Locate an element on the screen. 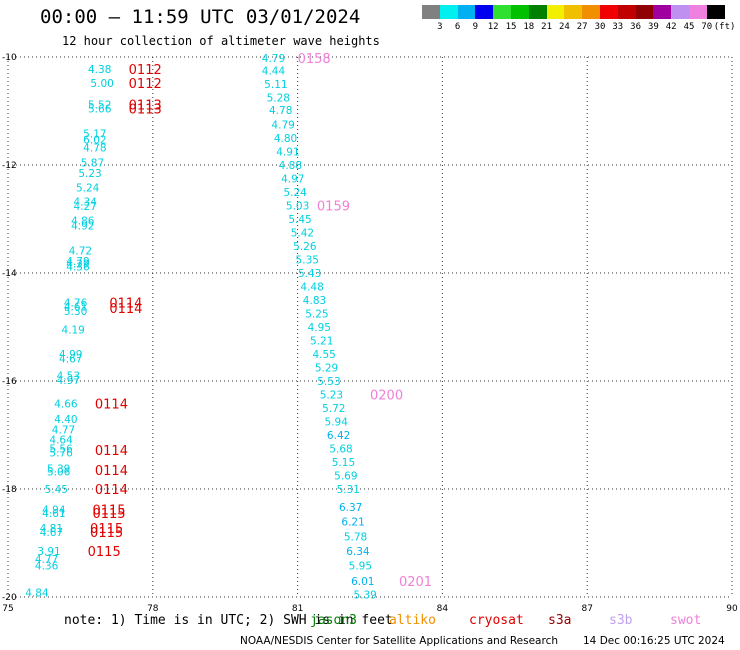  wave-height-value: 5.17 is located at coordinates (94, 135).